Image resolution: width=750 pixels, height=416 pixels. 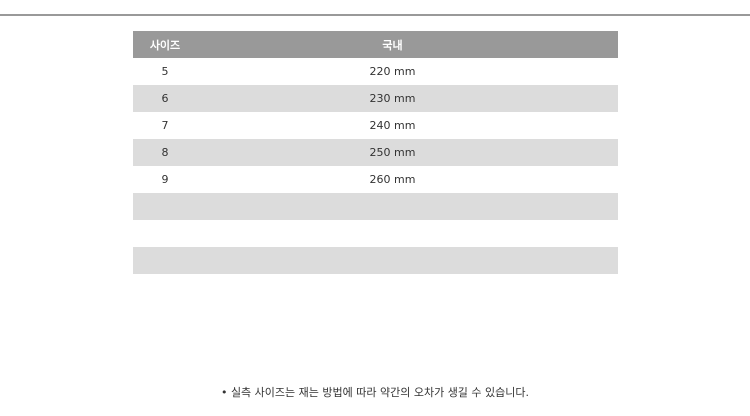 What do you see at coordinates (392, 71) in the screenshot?
I see `domestic-cell: 220 mm` at bounding box center [392, 71].